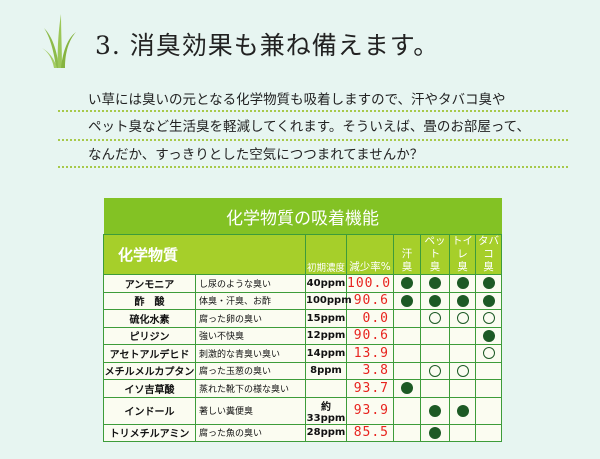  What do you see at coordinates (302, 388) in the screenshot?
I see `table-row: イソ吉草酸 蒸れた靴下の様な臭い 93.7` at bounding box center [302, 388].